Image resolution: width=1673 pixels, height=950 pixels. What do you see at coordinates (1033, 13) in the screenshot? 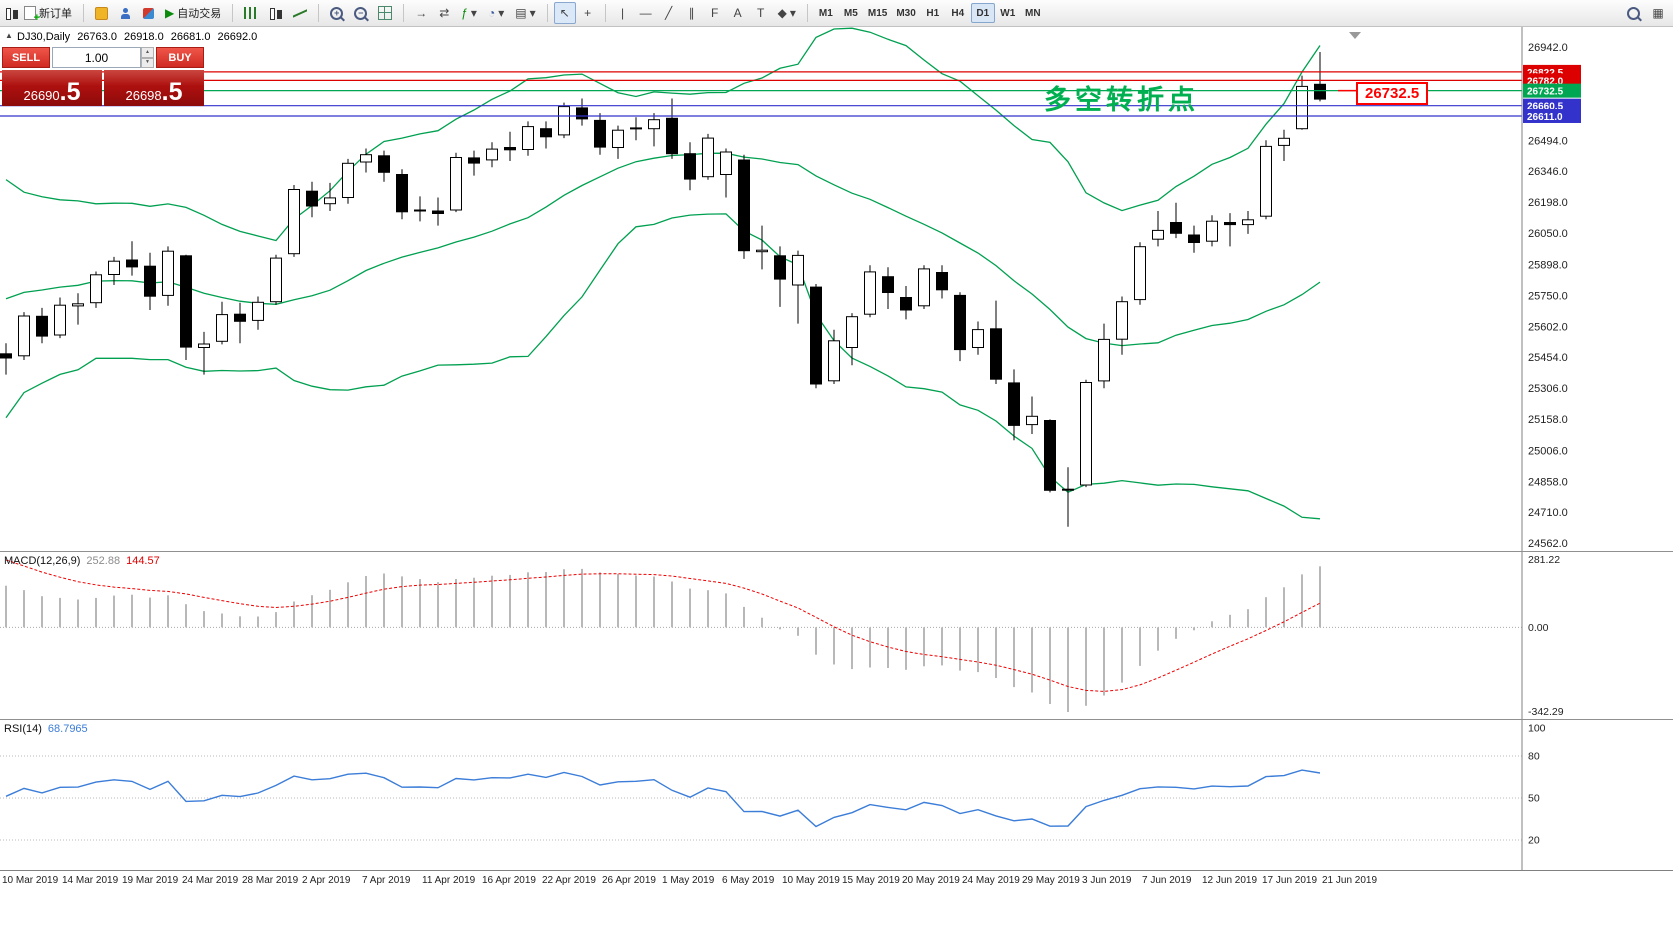
I see `timeframe-mn: MN` at bounding box center [1033, 13].